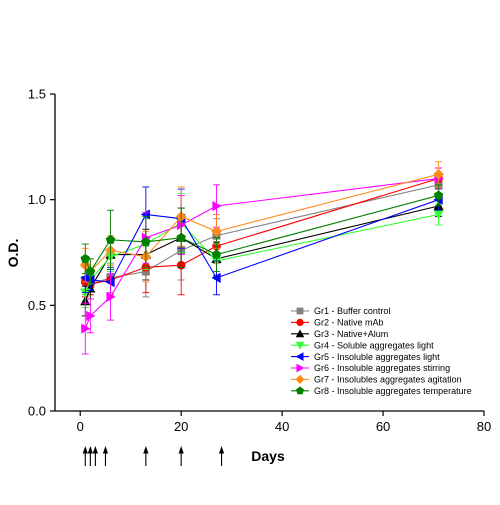 The height and width of the screenshot is (505, 500). Describe the element at coordinates (153, 456) in the screenshot. I see `injection-arrows` at that location.